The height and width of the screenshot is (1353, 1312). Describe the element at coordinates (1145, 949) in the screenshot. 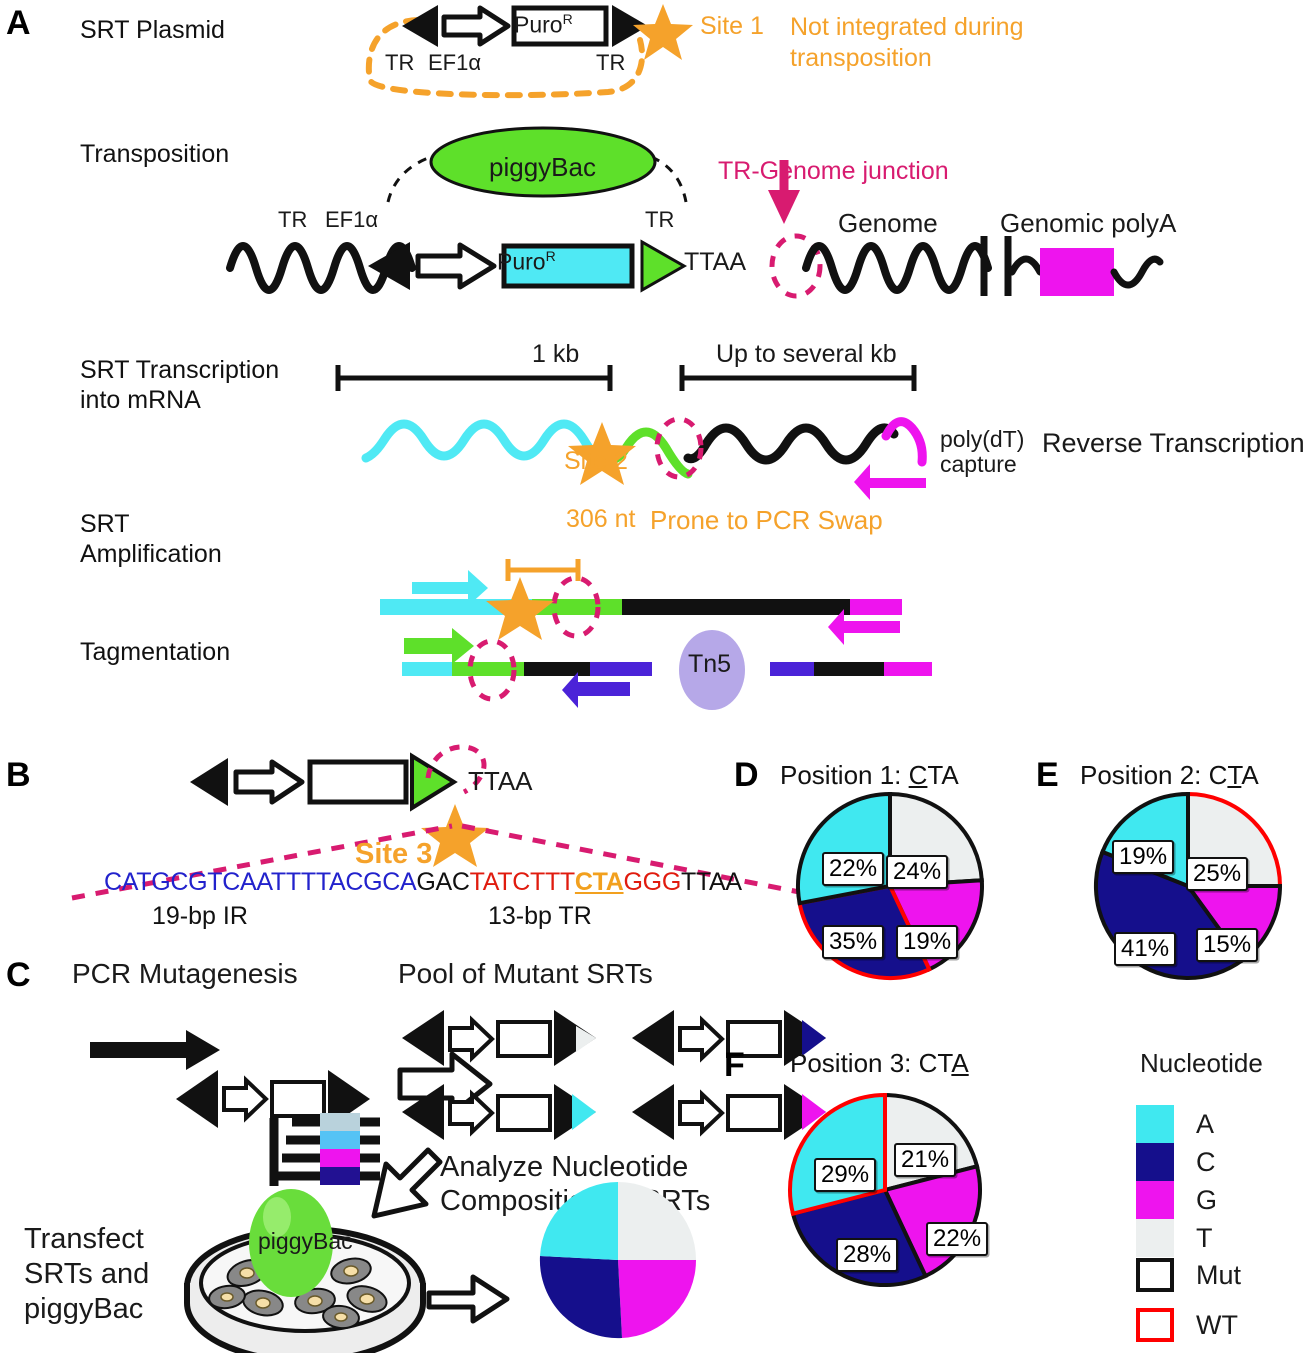

I see `pie-e-label-c: 41%` at that location.